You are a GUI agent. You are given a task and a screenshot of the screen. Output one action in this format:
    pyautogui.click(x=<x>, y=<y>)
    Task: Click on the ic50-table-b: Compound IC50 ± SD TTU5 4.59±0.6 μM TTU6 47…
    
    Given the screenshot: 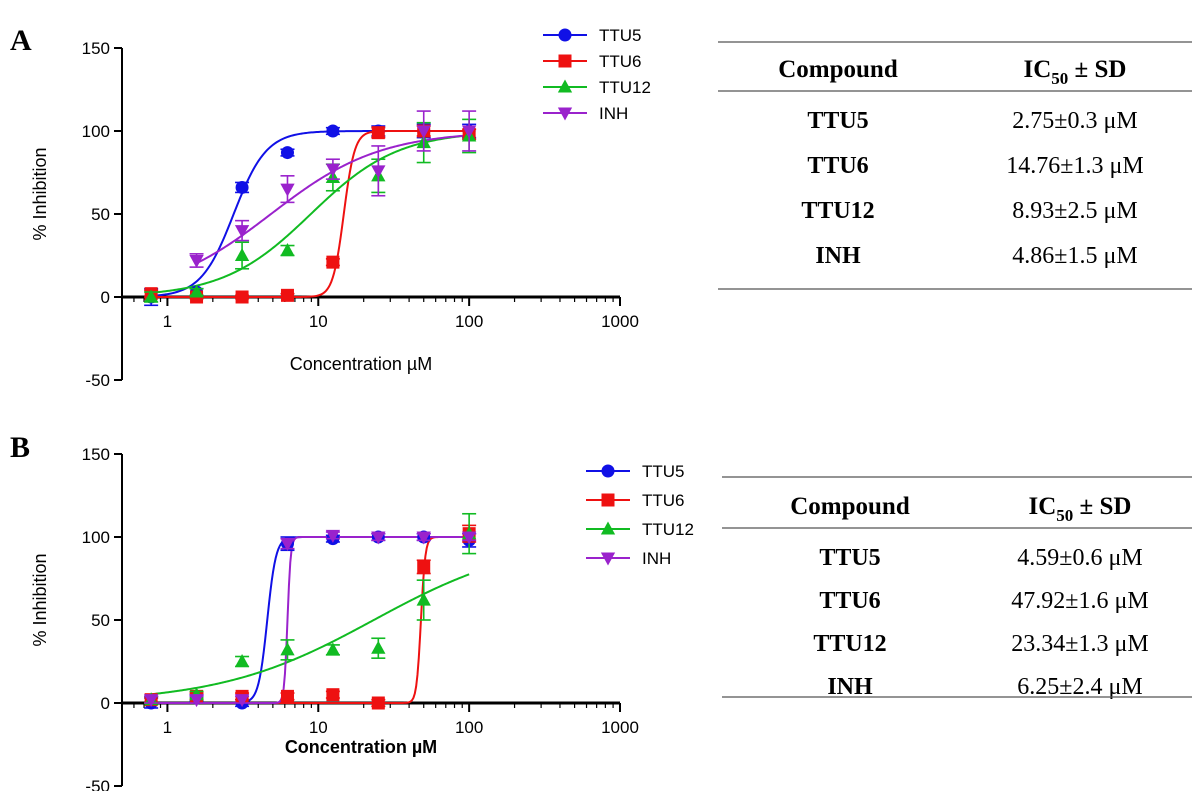 What is the action you would take?
    pyautogui.click(x=957, y=588)
    